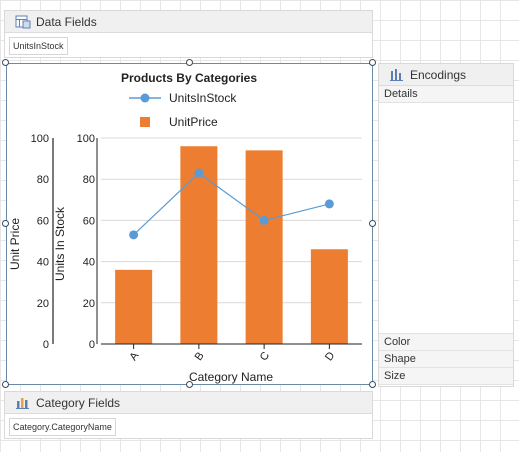 The width and height of the screenshot is (519, 452). Describe the element at coordinates (38, 46) in the screenshot. I see `field-chip-unitsinstock: UnitsInStock` at that location.